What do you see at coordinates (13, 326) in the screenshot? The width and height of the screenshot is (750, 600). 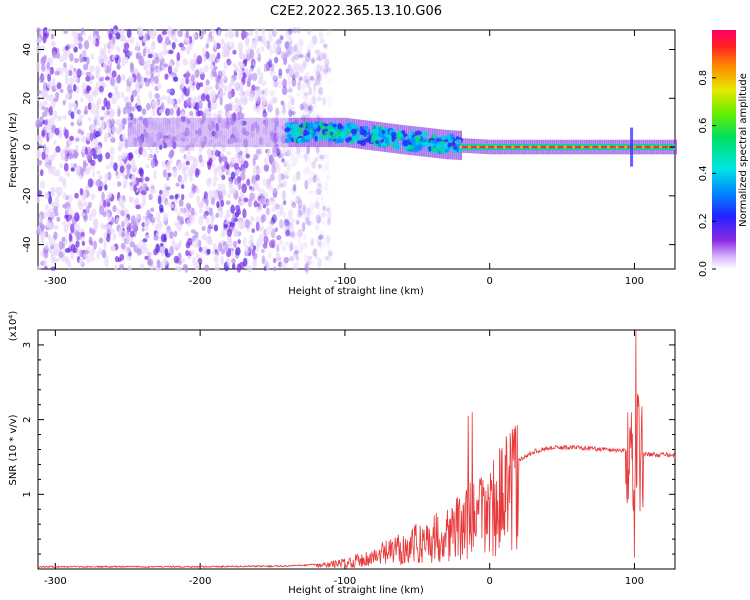 I see `snr-scale-label: (x10⁴)` at bounding box center [13, 326].